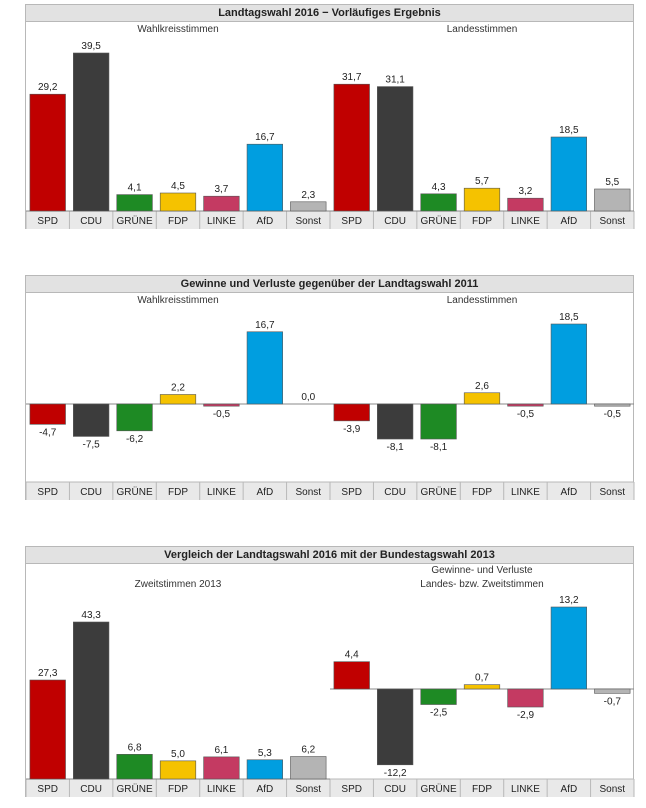 This screenshot has width=646, height=808. I want to click on value-label: -0,7, so click(613, 701).